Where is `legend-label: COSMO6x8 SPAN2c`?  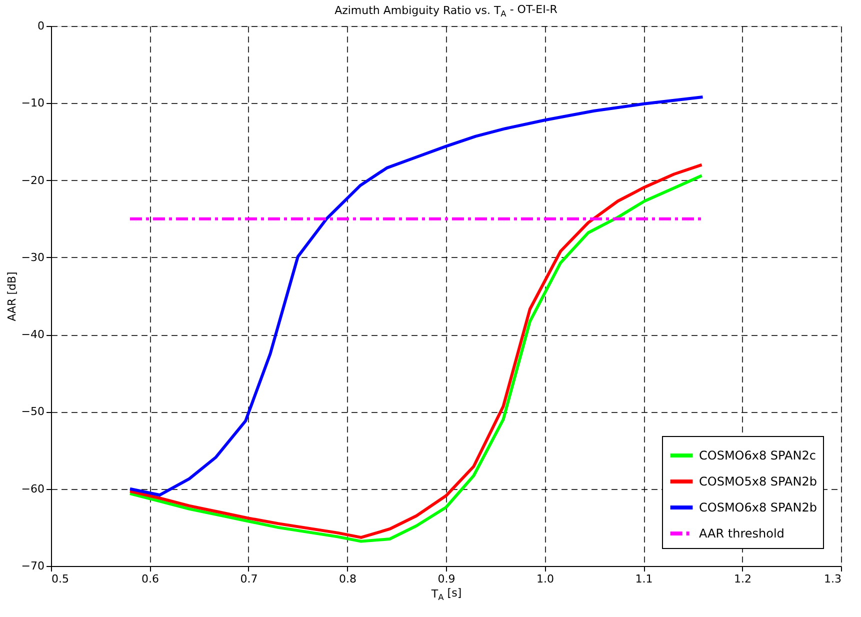 legend-label: COSMO6x8 SPAN2c is located at coordinates (757, 455).